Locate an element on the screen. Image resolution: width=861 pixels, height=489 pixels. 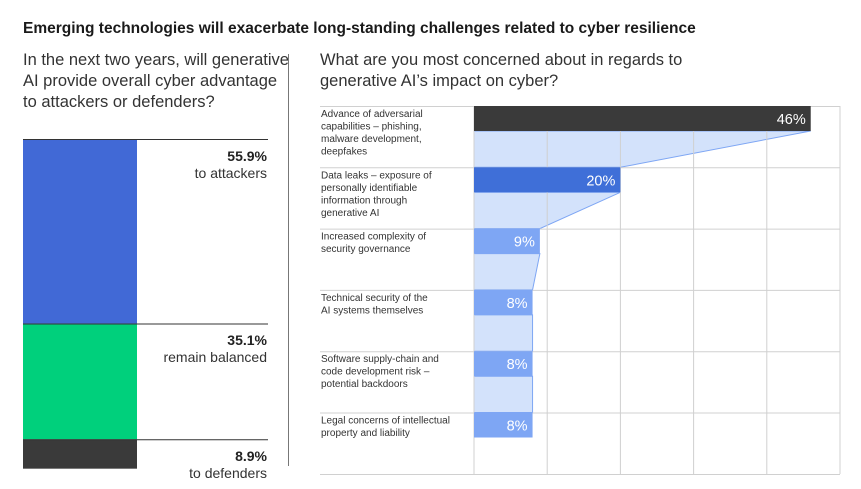
bar-value-label-5: 8% is located at coordinates (517, 427).